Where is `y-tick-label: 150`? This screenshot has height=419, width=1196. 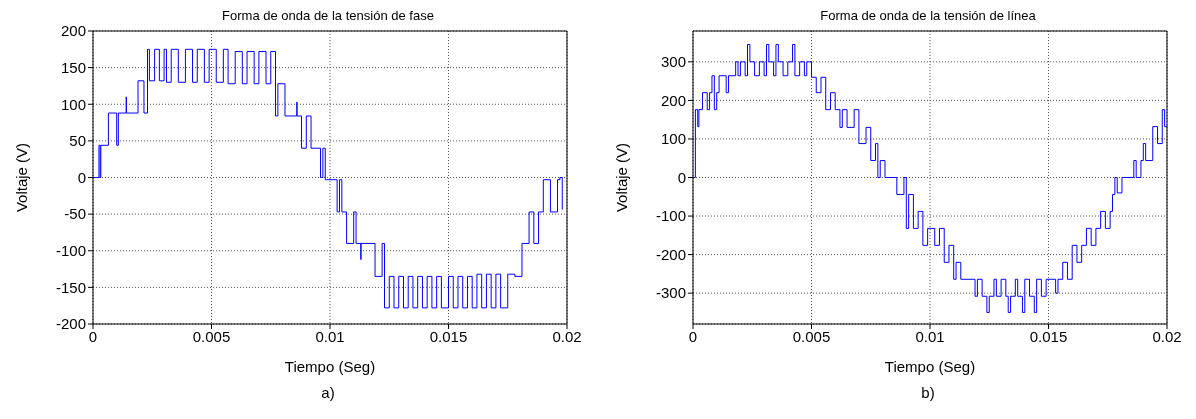
y-tick-label: 150 is located at coordinates (73, 67).